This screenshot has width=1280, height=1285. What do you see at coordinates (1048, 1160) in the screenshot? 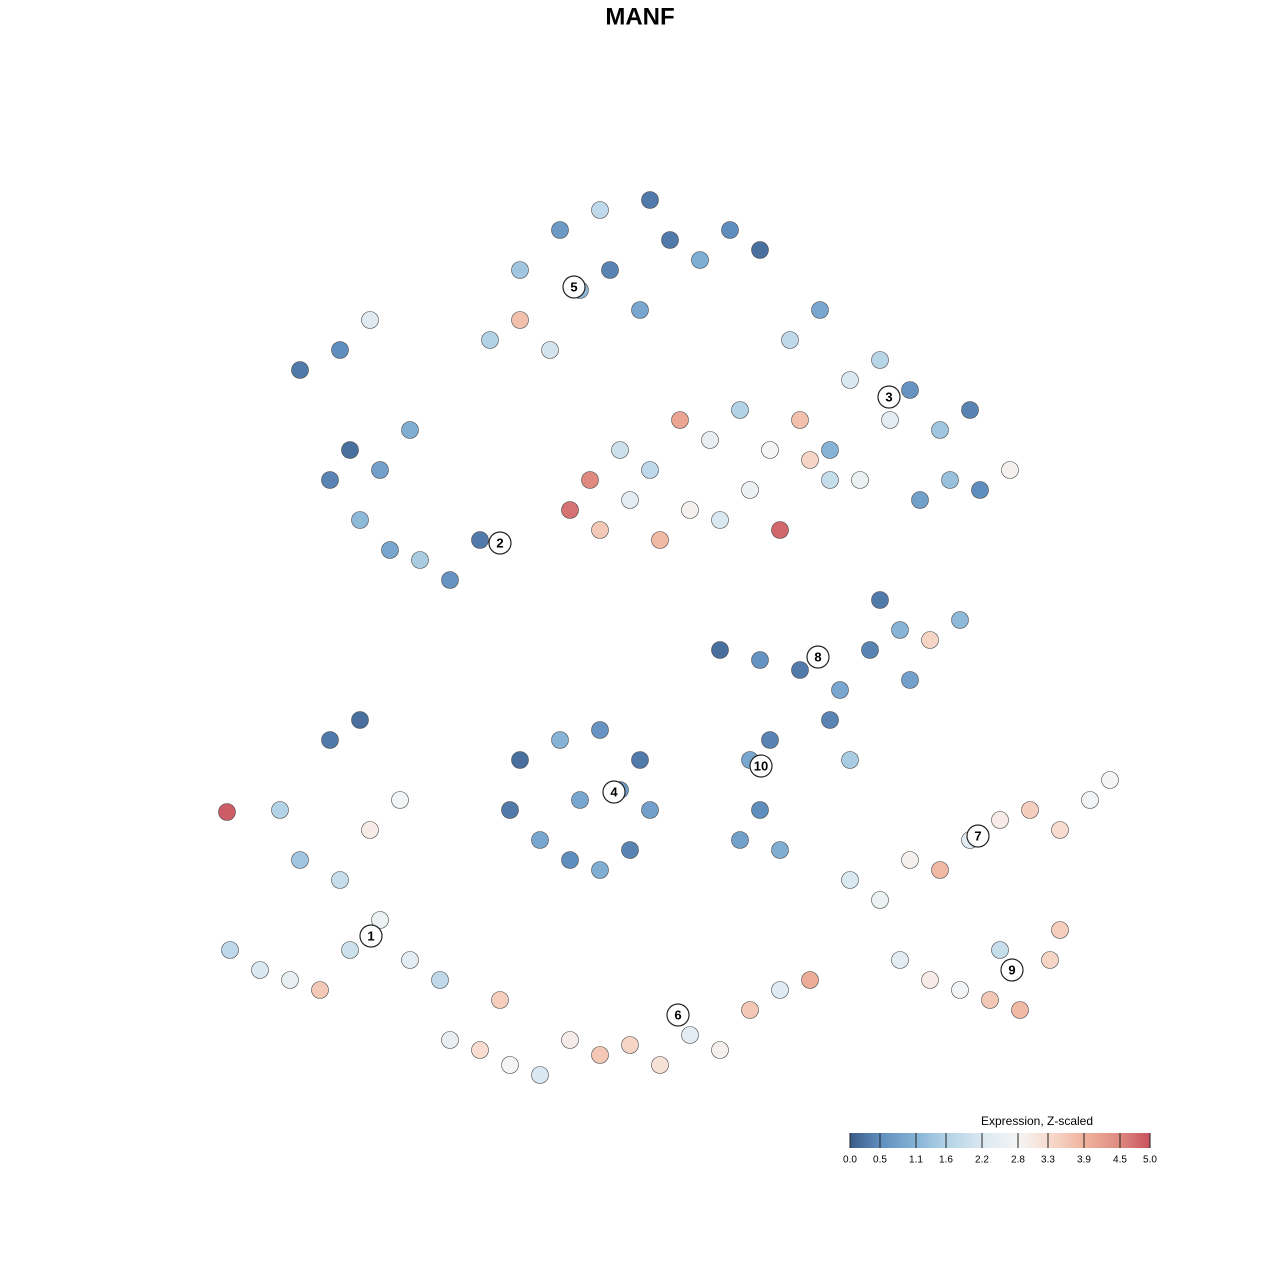
I see `colorbar-tick-label: 3.3` at bounding box center [1048, 1160].